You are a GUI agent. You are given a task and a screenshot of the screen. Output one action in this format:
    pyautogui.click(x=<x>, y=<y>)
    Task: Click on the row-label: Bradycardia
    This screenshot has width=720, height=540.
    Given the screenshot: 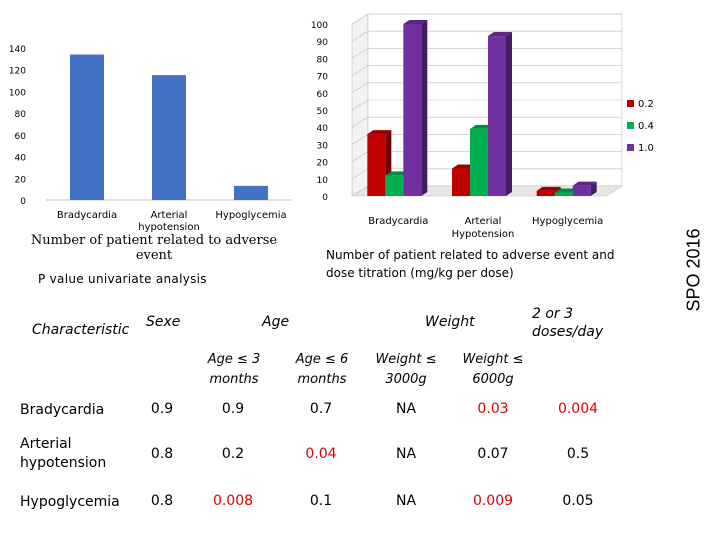 What is the action you would take?
    pyautogui.click(x=62, y=410)
    